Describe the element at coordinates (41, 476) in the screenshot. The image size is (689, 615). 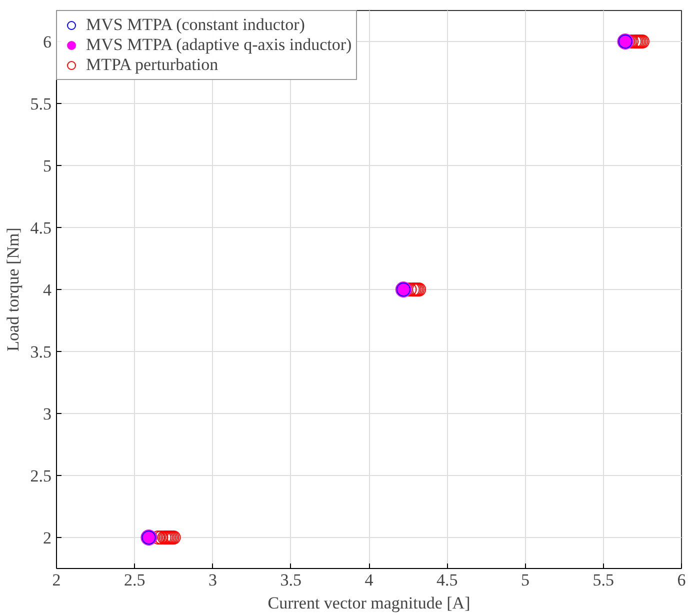
I see `y-tick-label: 2.5` at that location.